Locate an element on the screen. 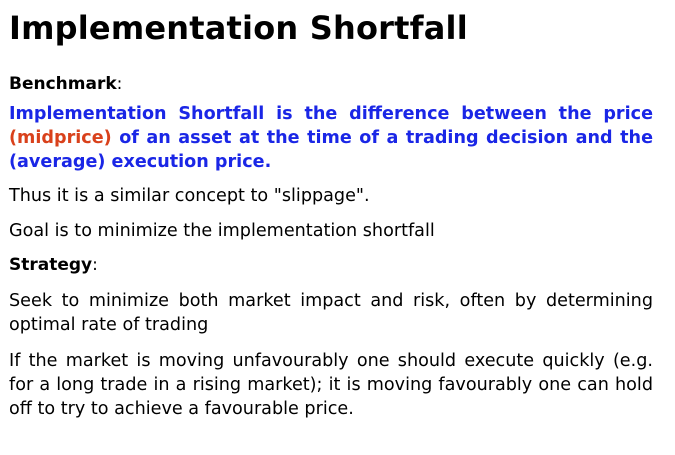 The height and width of the screenshot is (455, 675). midprice-highlight: (midprice) is located at coordinates (60, 138).